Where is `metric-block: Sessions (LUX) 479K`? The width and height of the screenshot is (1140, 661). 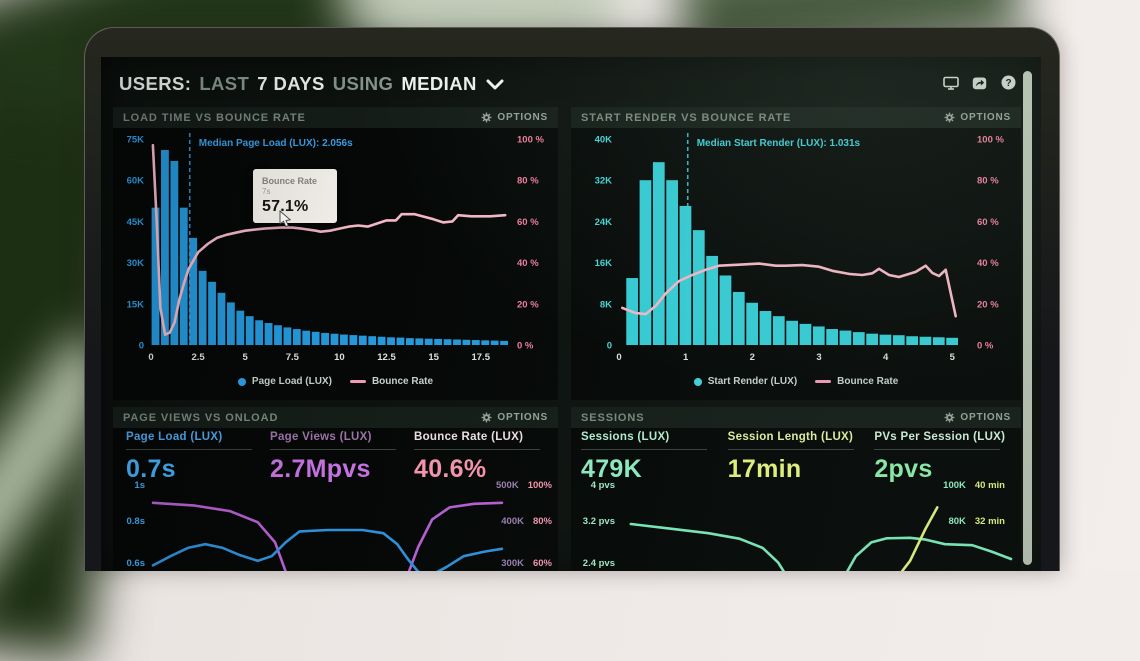 metric-block: Sessions (LUX) 479K is located at coordinates (654, 457).